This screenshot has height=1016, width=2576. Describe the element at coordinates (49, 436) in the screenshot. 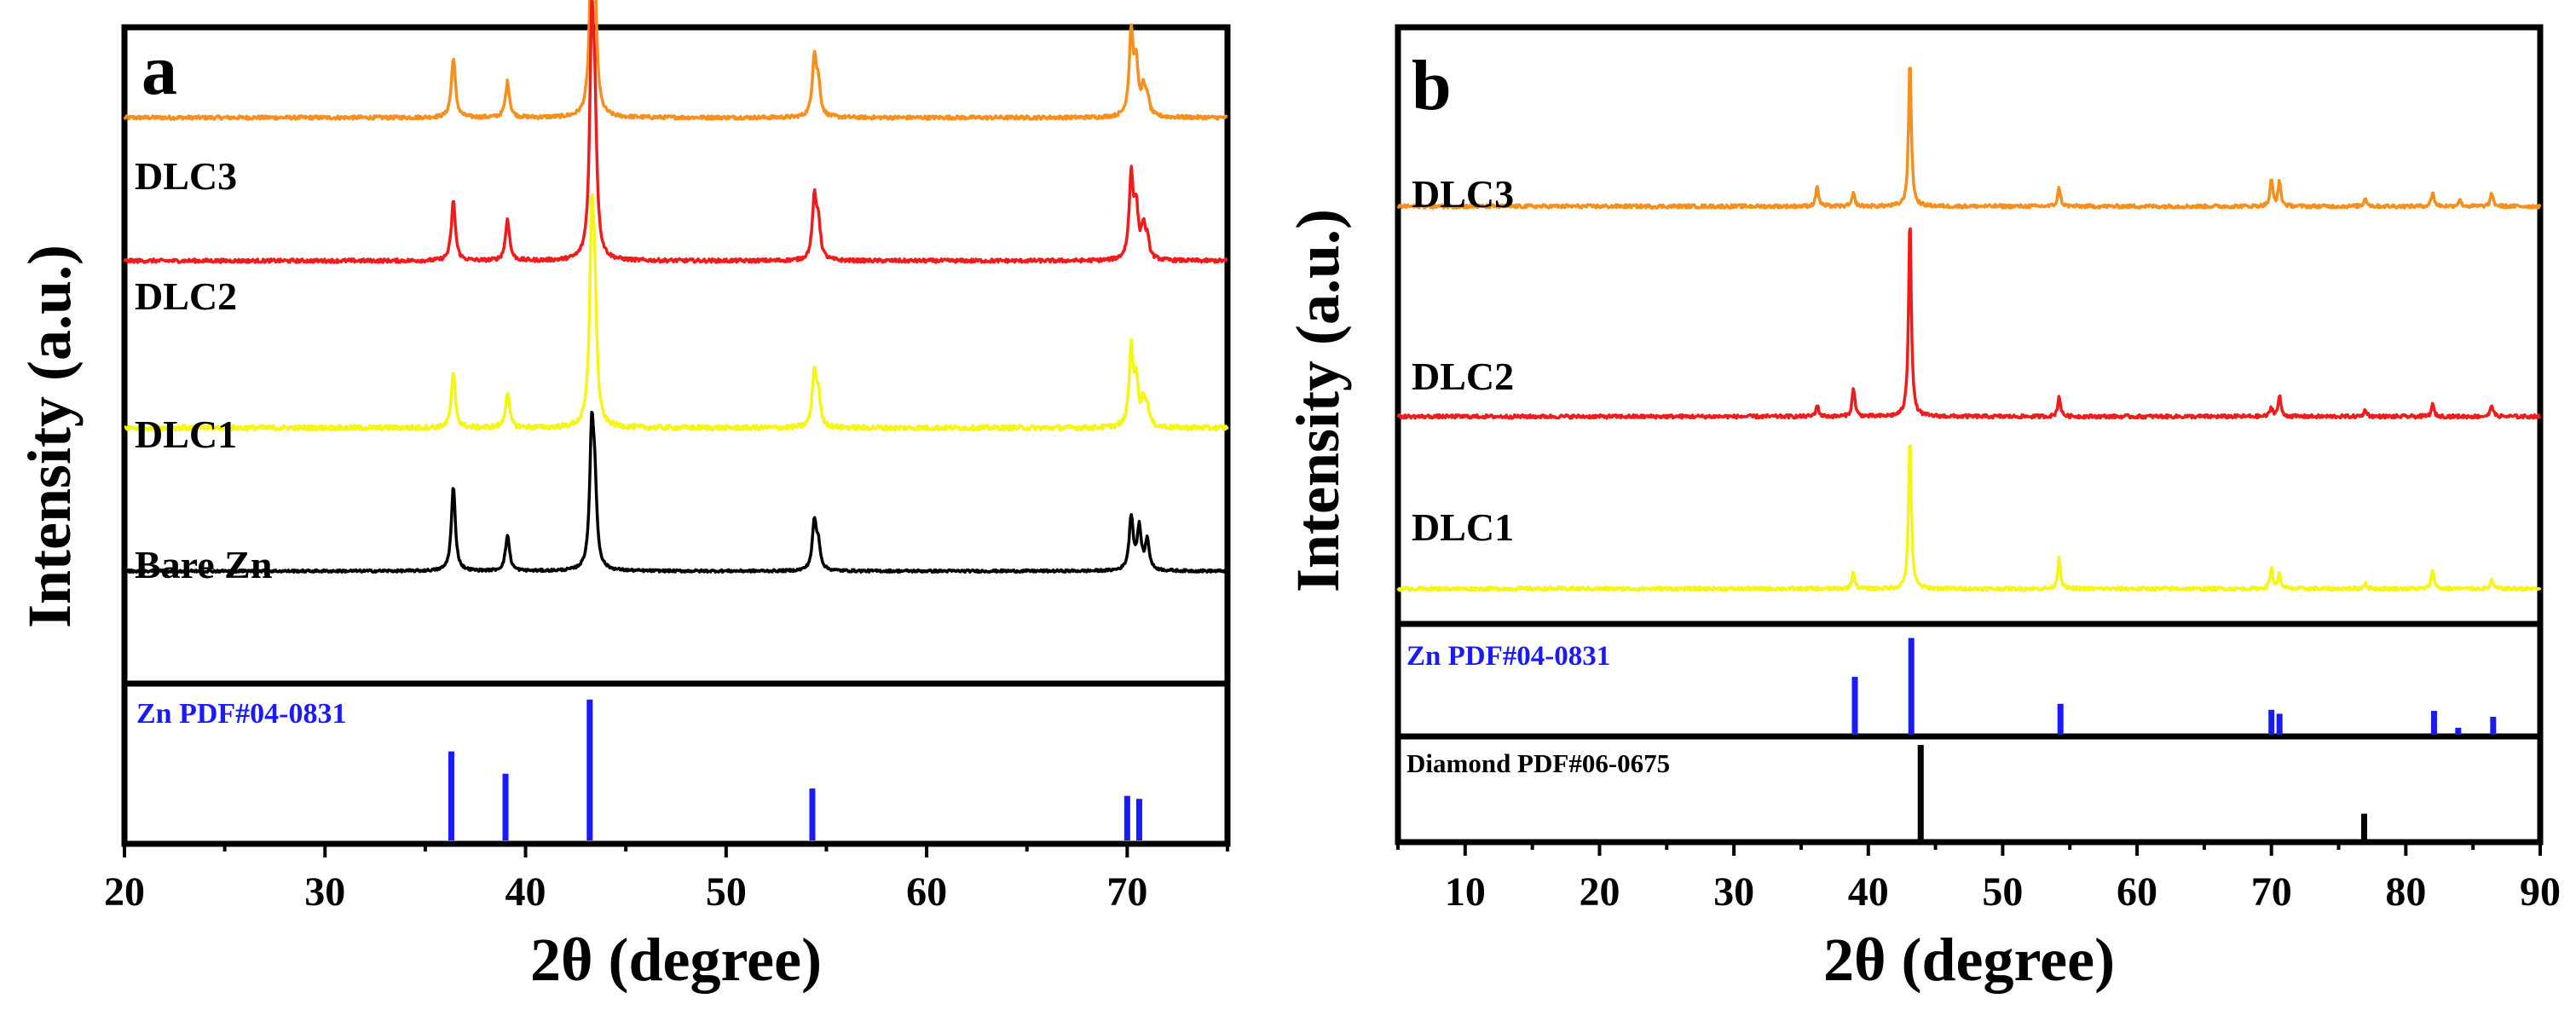

I see `panel-a-y-axis-label: Intensity (a.u.)` at that location.